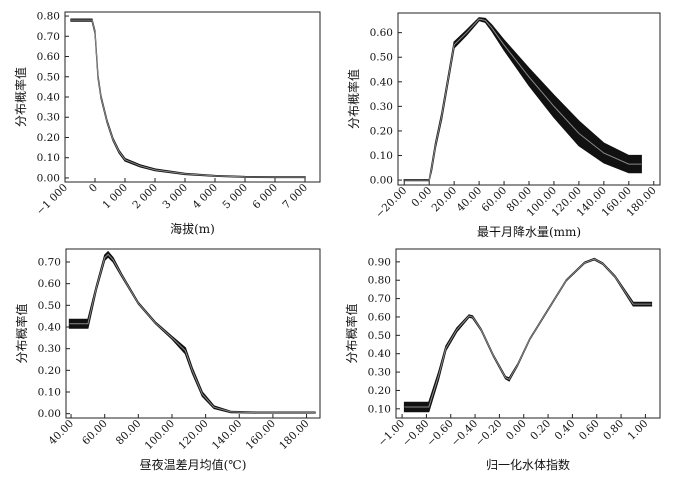 Image resolution: width=688 pixels, height=477 pixels. Describe the element at coordinates (160, 435) in the screenshot. I see `x-tick-label: 100.00` at that location.